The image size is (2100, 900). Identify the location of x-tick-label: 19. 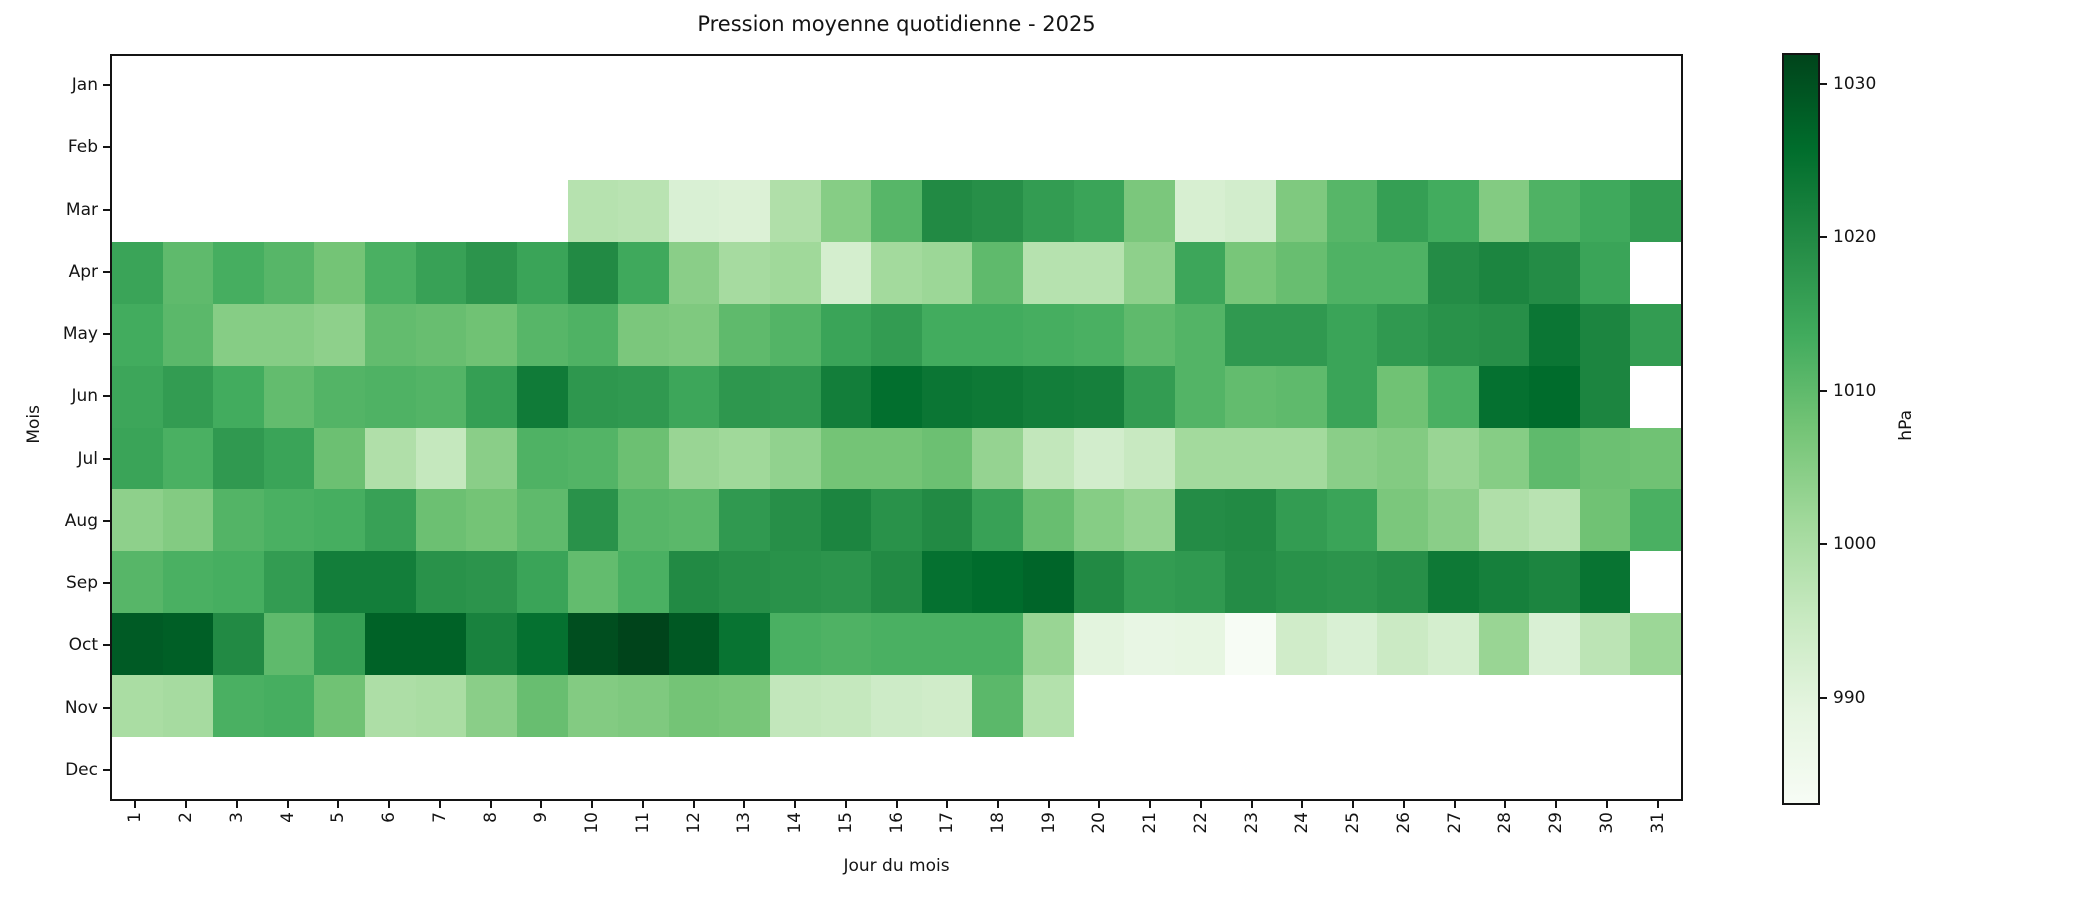
(1048, 823).